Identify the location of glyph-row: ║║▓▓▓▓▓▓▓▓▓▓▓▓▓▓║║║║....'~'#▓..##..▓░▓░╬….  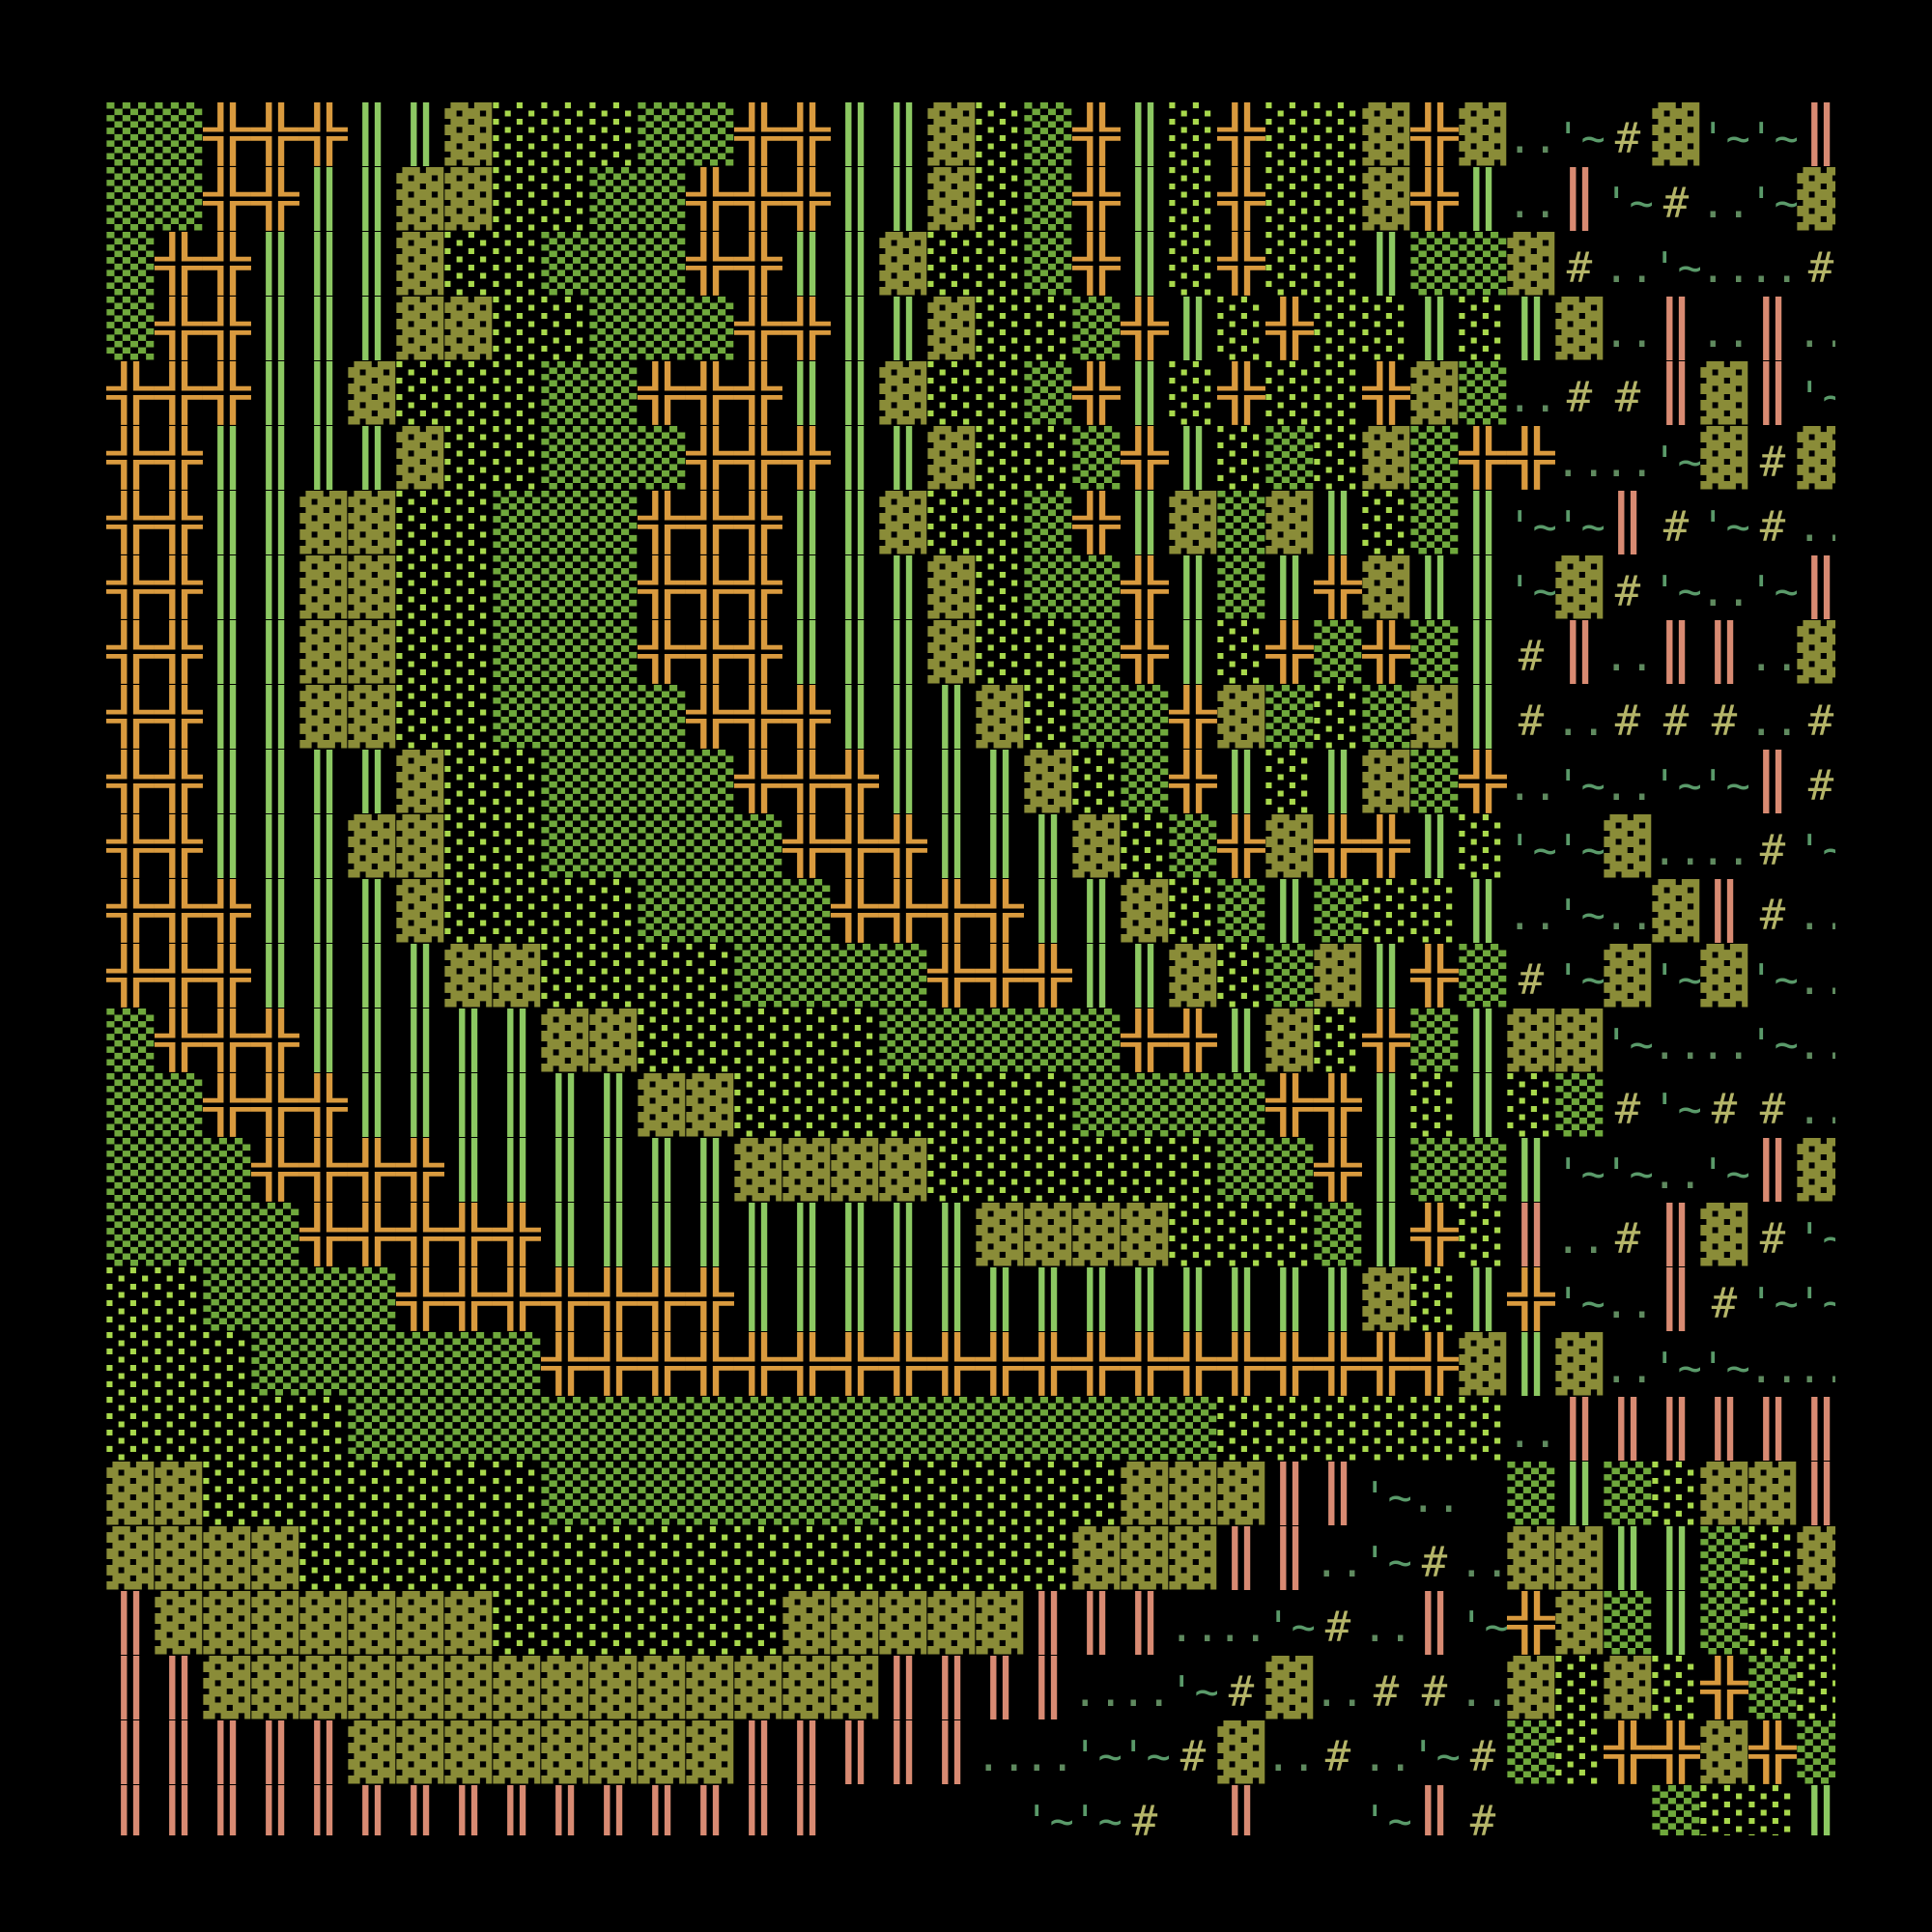
(970, 1688).